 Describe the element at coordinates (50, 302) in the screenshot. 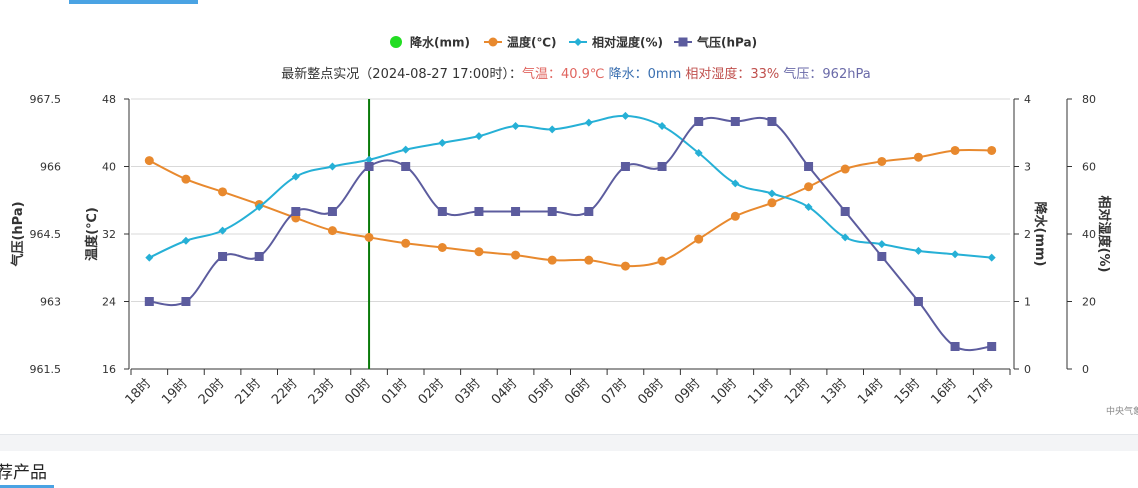

I see `pressure-tick-label: 963` at that location.